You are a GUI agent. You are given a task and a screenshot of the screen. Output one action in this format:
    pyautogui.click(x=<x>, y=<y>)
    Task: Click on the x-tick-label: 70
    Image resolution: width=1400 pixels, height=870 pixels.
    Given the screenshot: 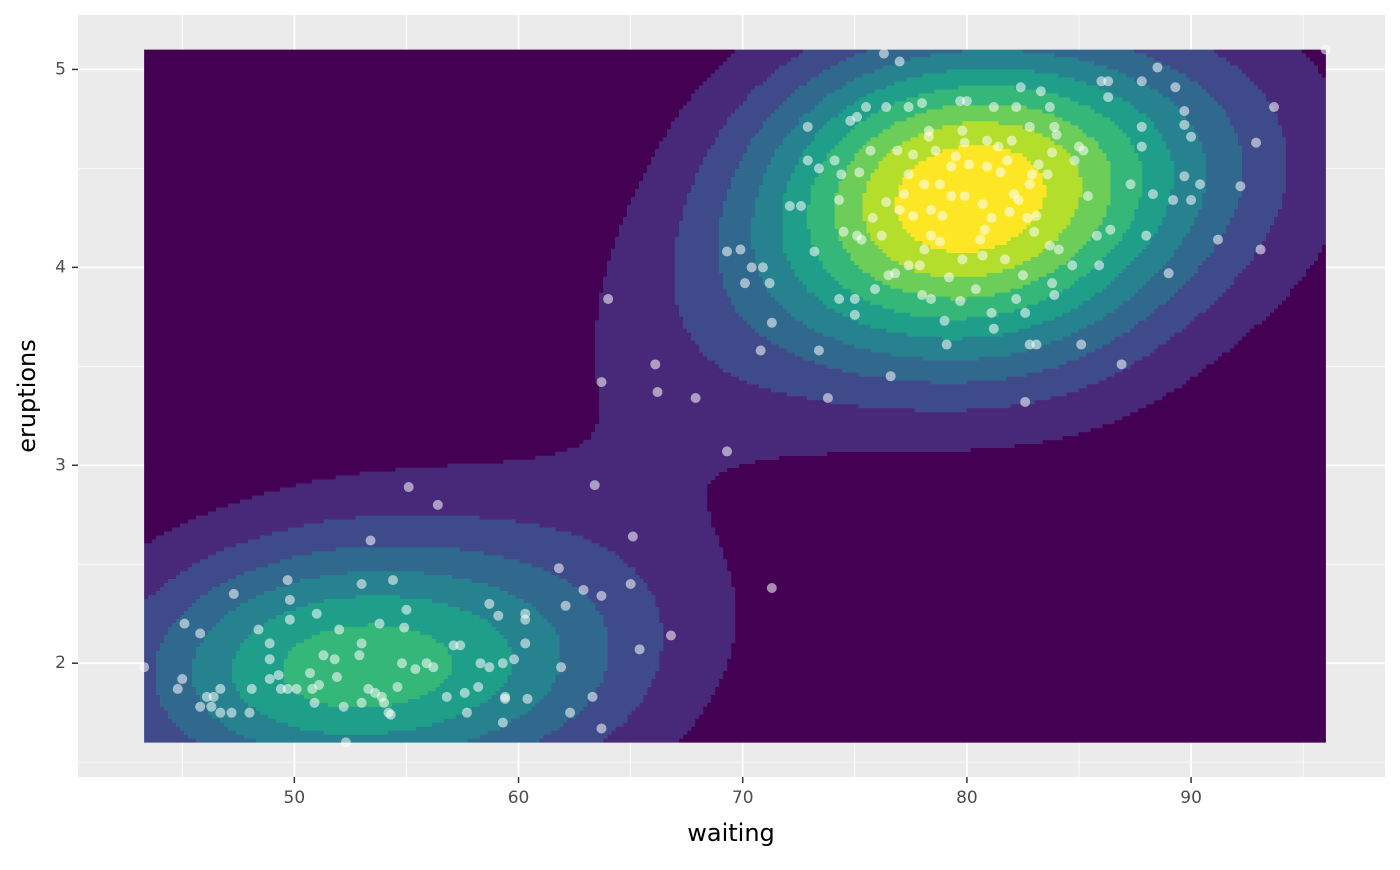 What is the action you would take?
    pyautogui.click(x=743, y=798)
    